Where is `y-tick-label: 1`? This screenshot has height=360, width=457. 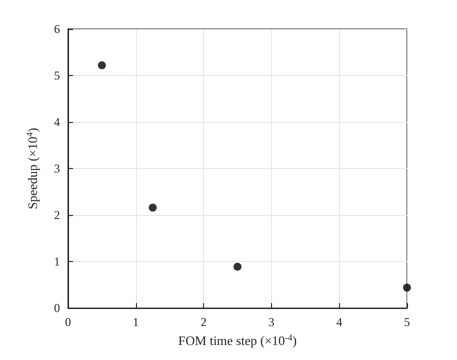
y-tick-label: 1 is located at coordinates (57, 261).